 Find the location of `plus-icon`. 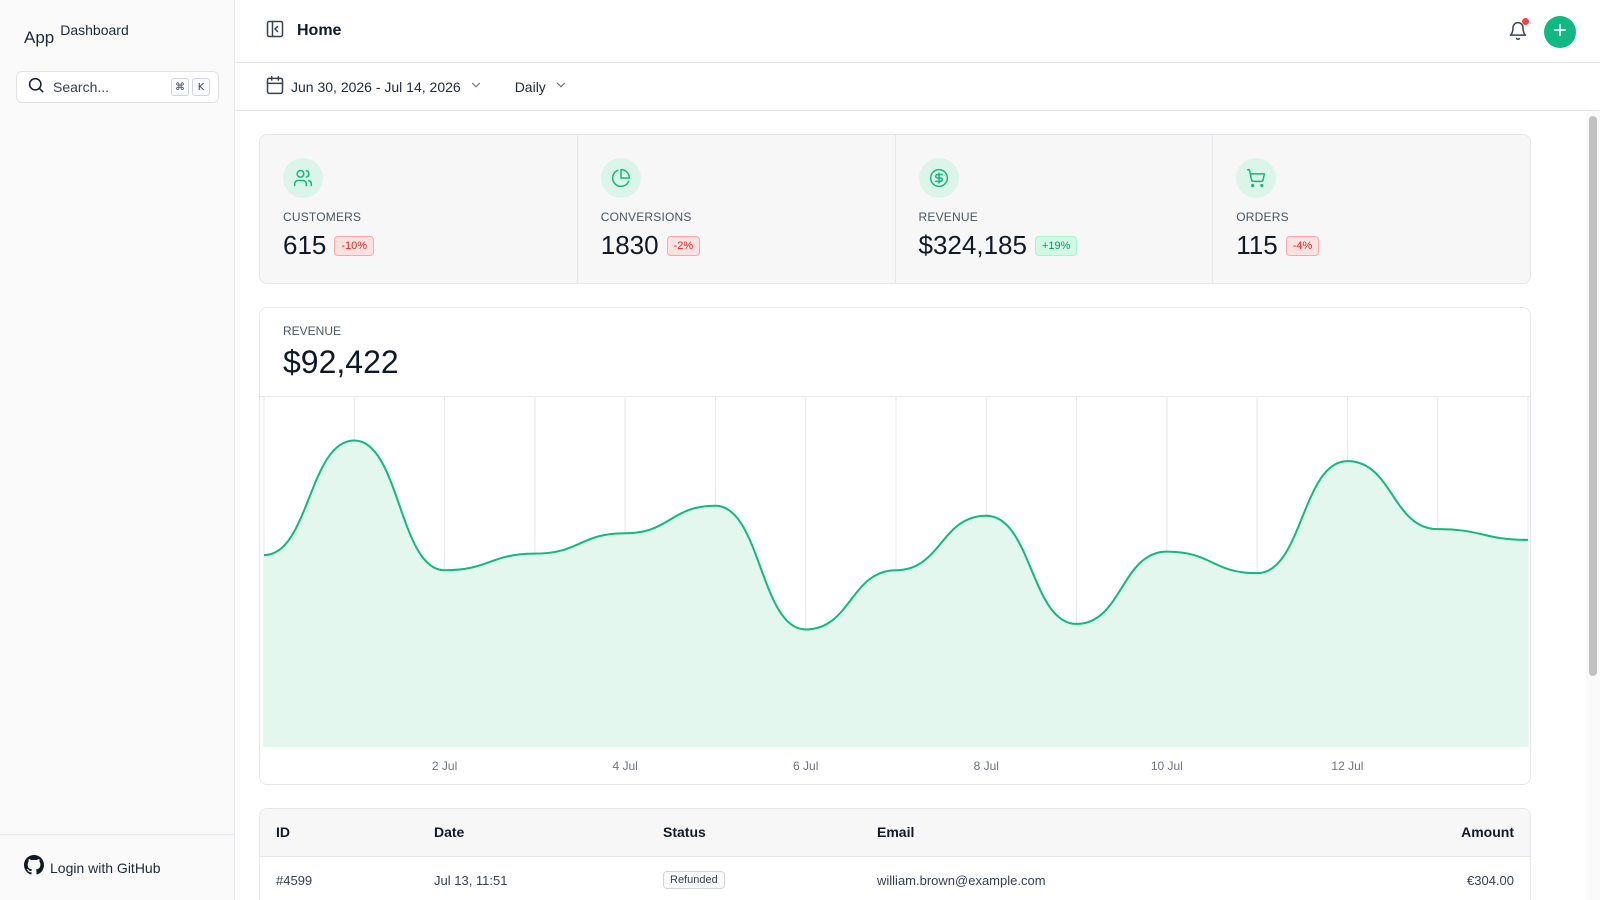

plus-icon is located at coordinates (1560, 32).